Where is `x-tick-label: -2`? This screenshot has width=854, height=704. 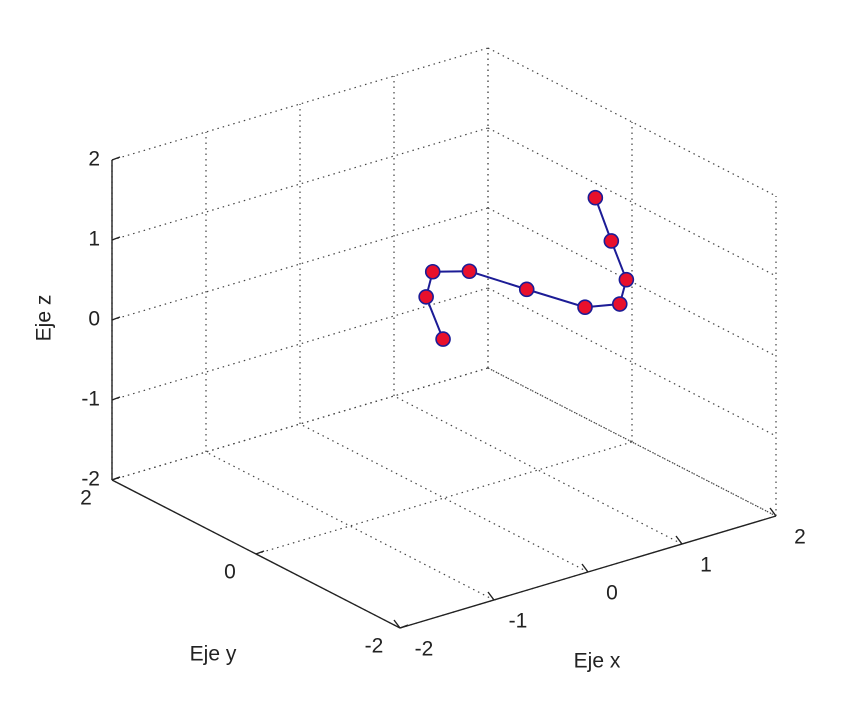 x-tick-label: -2 is located at coordinates (424, 649).